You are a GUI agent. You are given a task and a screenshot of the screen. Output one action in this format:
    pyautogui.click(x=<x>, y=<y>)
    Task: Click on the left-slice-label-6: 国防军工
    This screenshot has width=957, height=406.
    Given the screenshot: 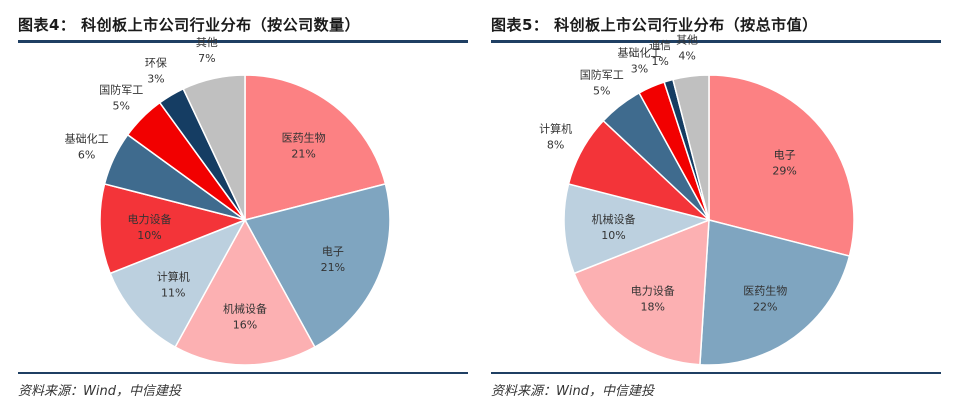 What is the action you would take?
    pyautogui.click(x=121, y=89)
    